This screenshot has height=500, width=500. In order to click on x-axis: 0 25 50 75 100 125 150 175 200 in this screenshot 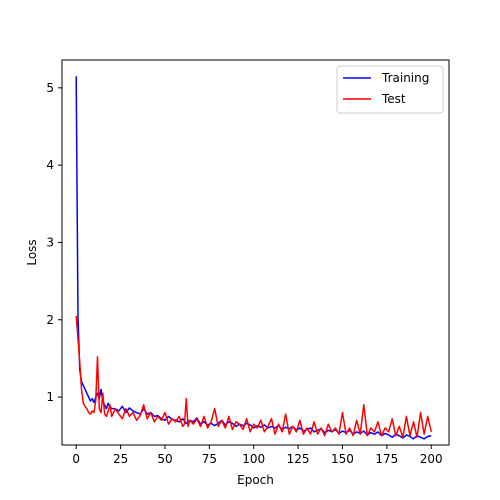, I will do `click(257, 455)`.